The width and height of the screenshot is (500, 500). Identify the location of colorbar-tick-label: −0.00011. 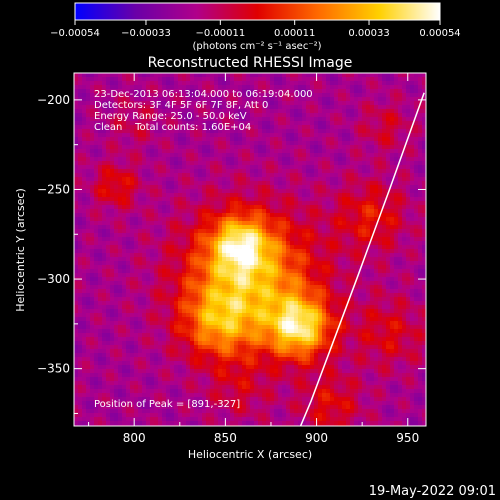
(220, 33).